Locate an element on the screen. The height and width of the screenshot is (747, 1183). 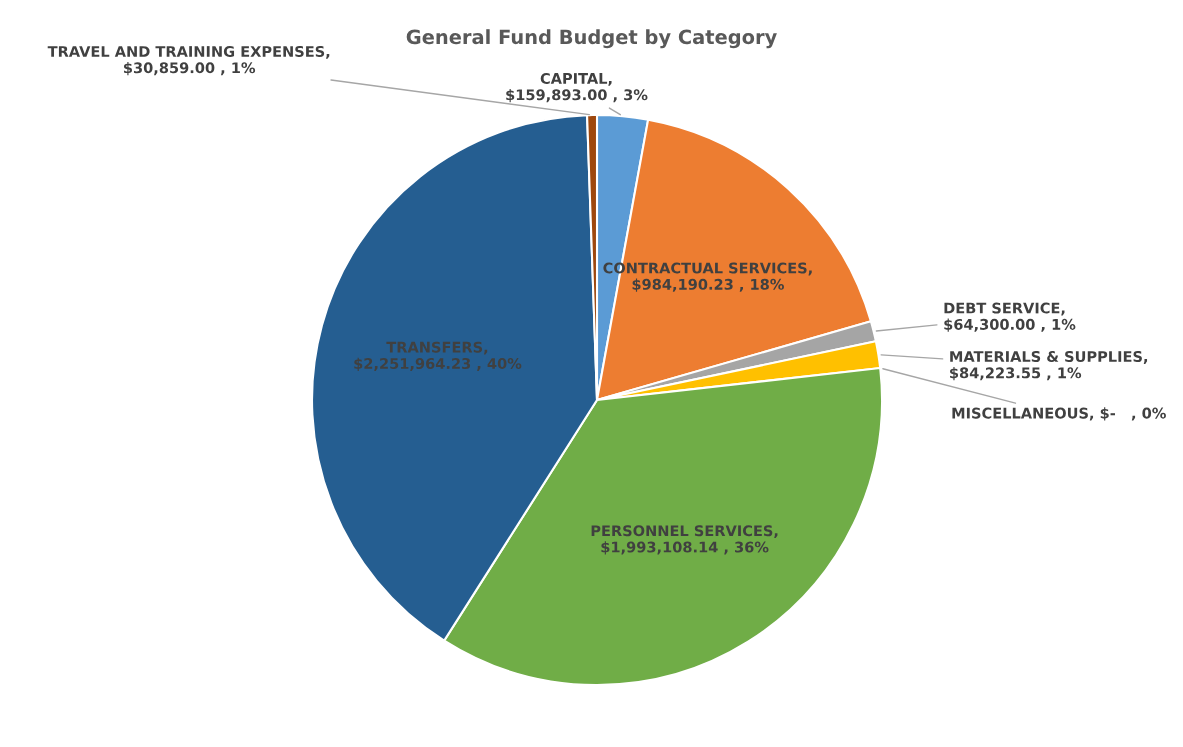
slice-label: TRANSFERS, $2,251,964.23 , 40% is located at coordinates (438, 356).